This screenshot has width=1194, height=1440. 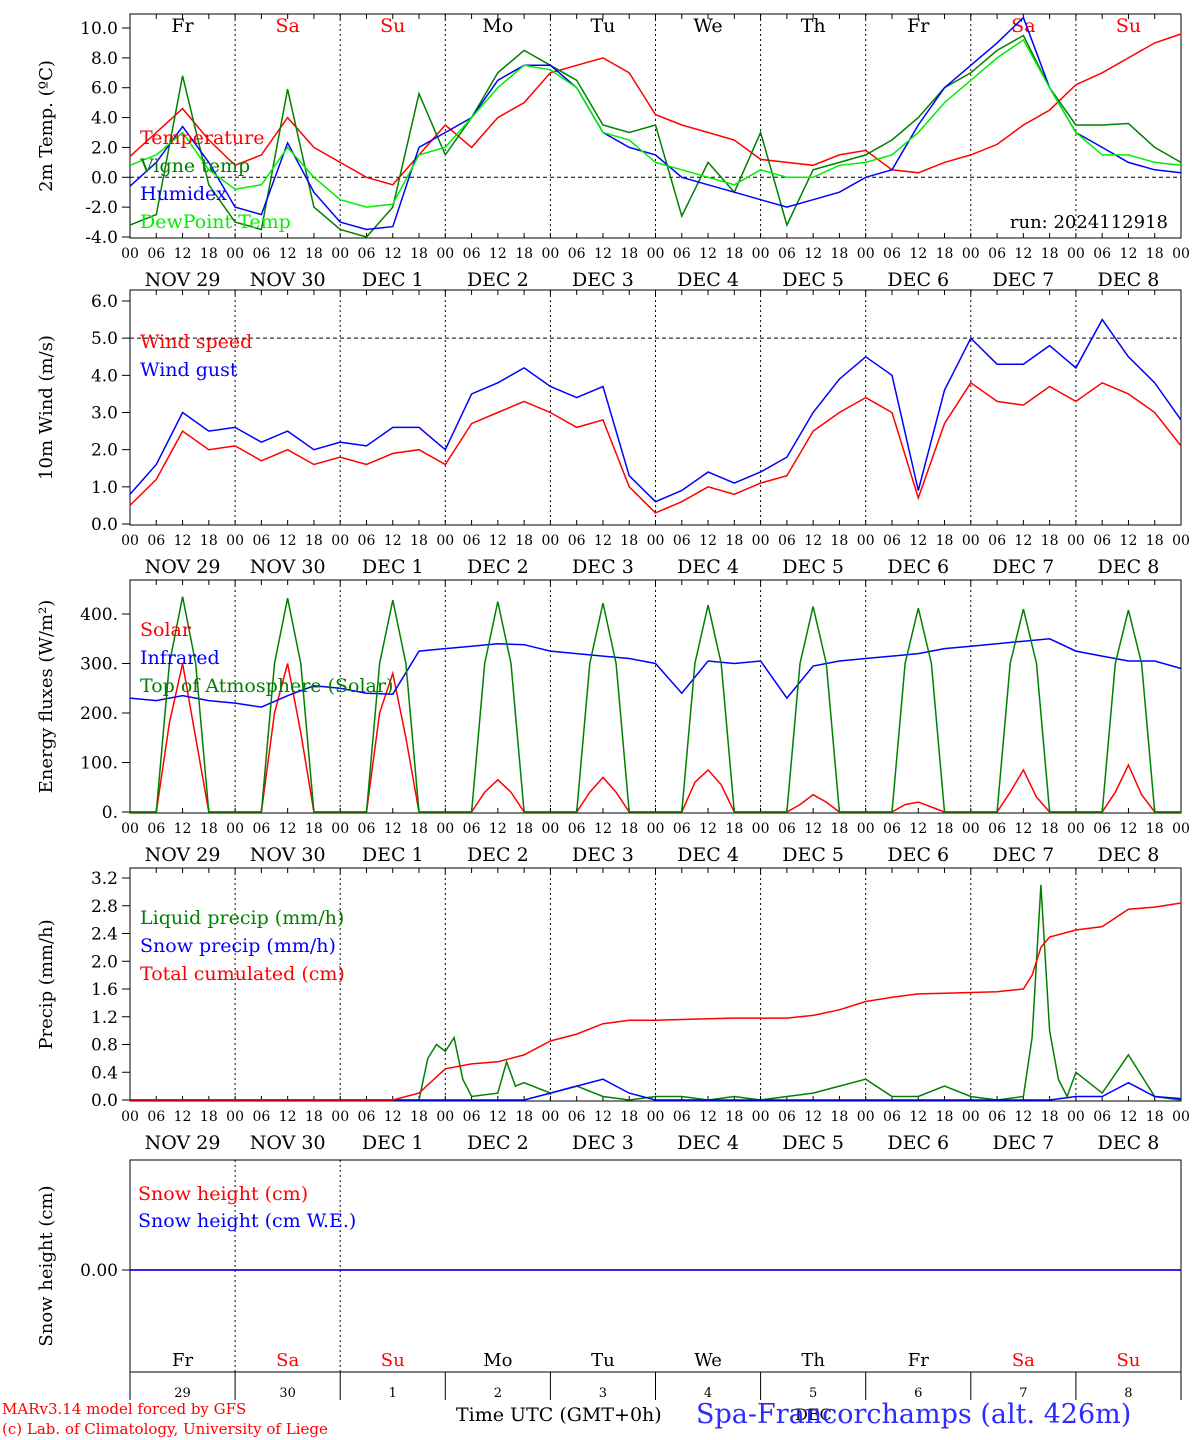 What do you see at coordinates (918, 1143) in the screenshot?
I see `date-label: DEC 6` at bounding box center [918, 1143].